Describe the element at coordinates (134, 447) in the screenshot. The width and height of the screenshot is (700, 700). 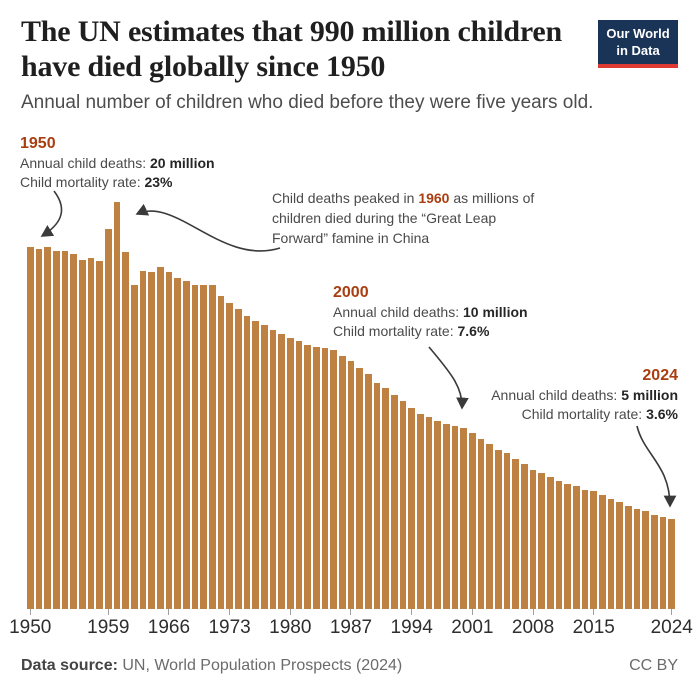
I see `bar-1962` at that location.